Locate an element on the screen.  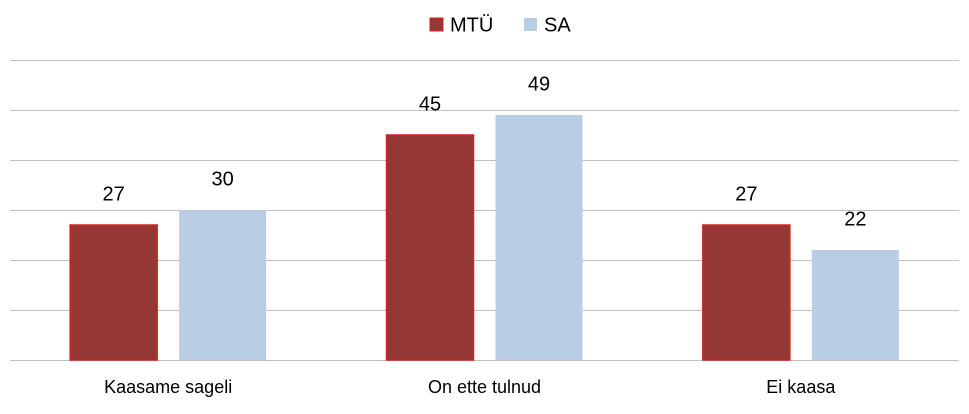
data-label: 45 is located at coordinates (430, 104).